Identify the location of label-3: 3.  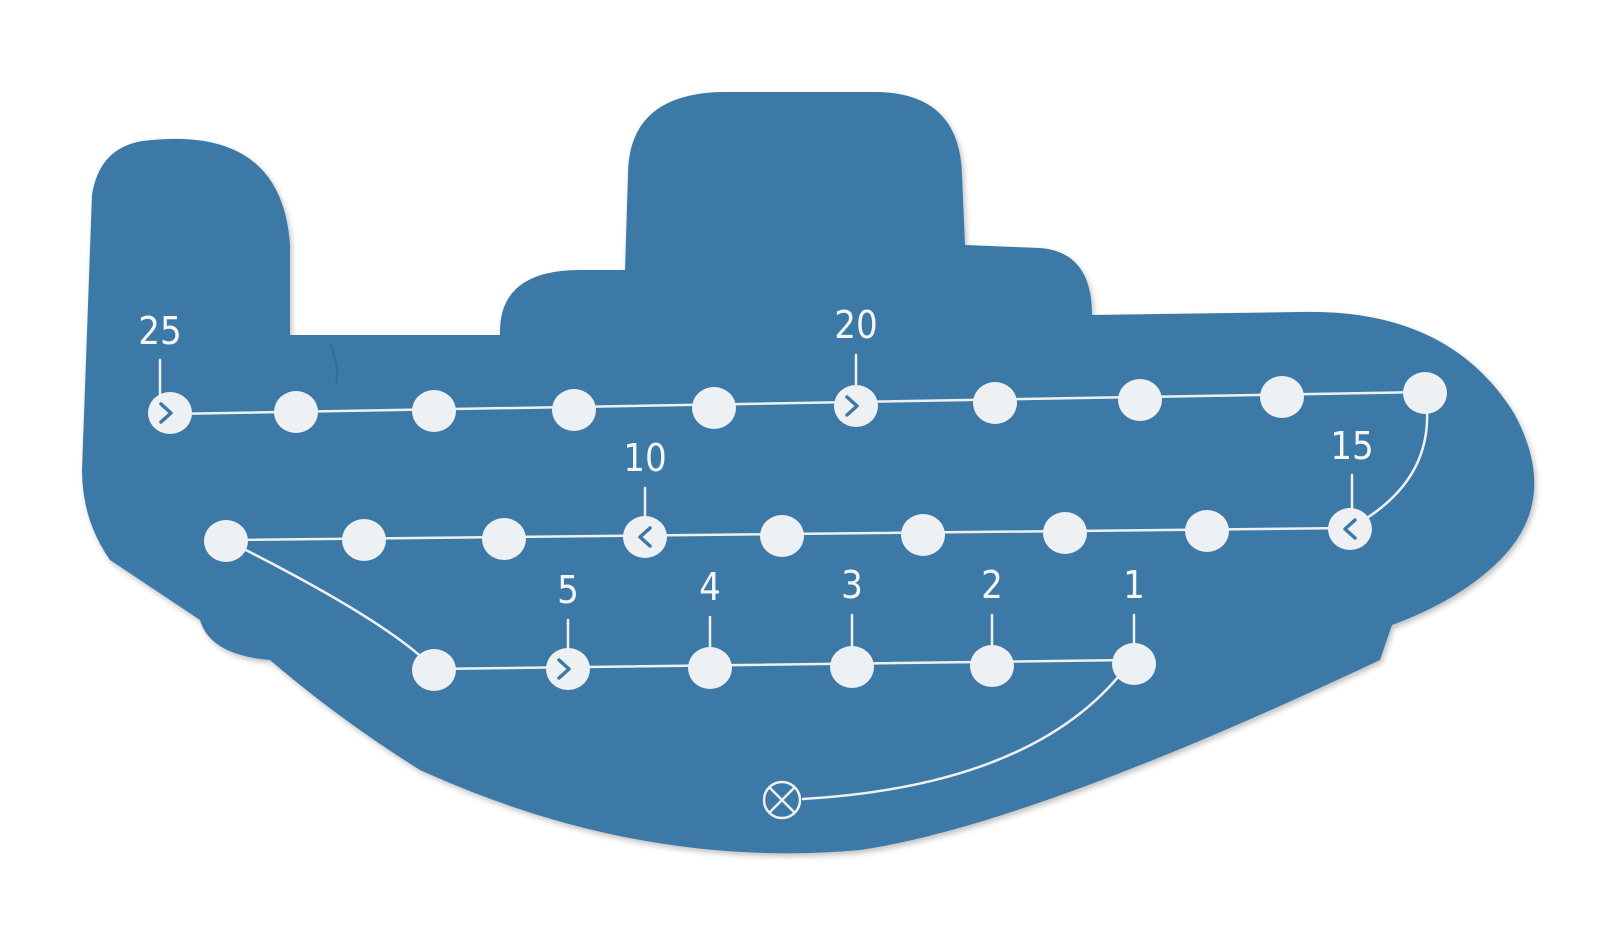
(852, 585).